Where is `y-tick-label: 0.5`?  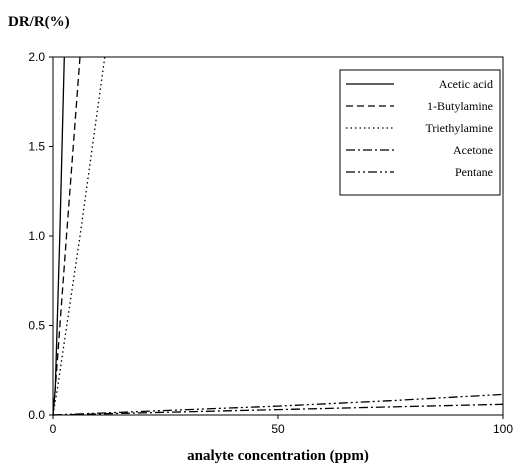
y-tick-label: 0.5 is located at coordinates (36, 326).